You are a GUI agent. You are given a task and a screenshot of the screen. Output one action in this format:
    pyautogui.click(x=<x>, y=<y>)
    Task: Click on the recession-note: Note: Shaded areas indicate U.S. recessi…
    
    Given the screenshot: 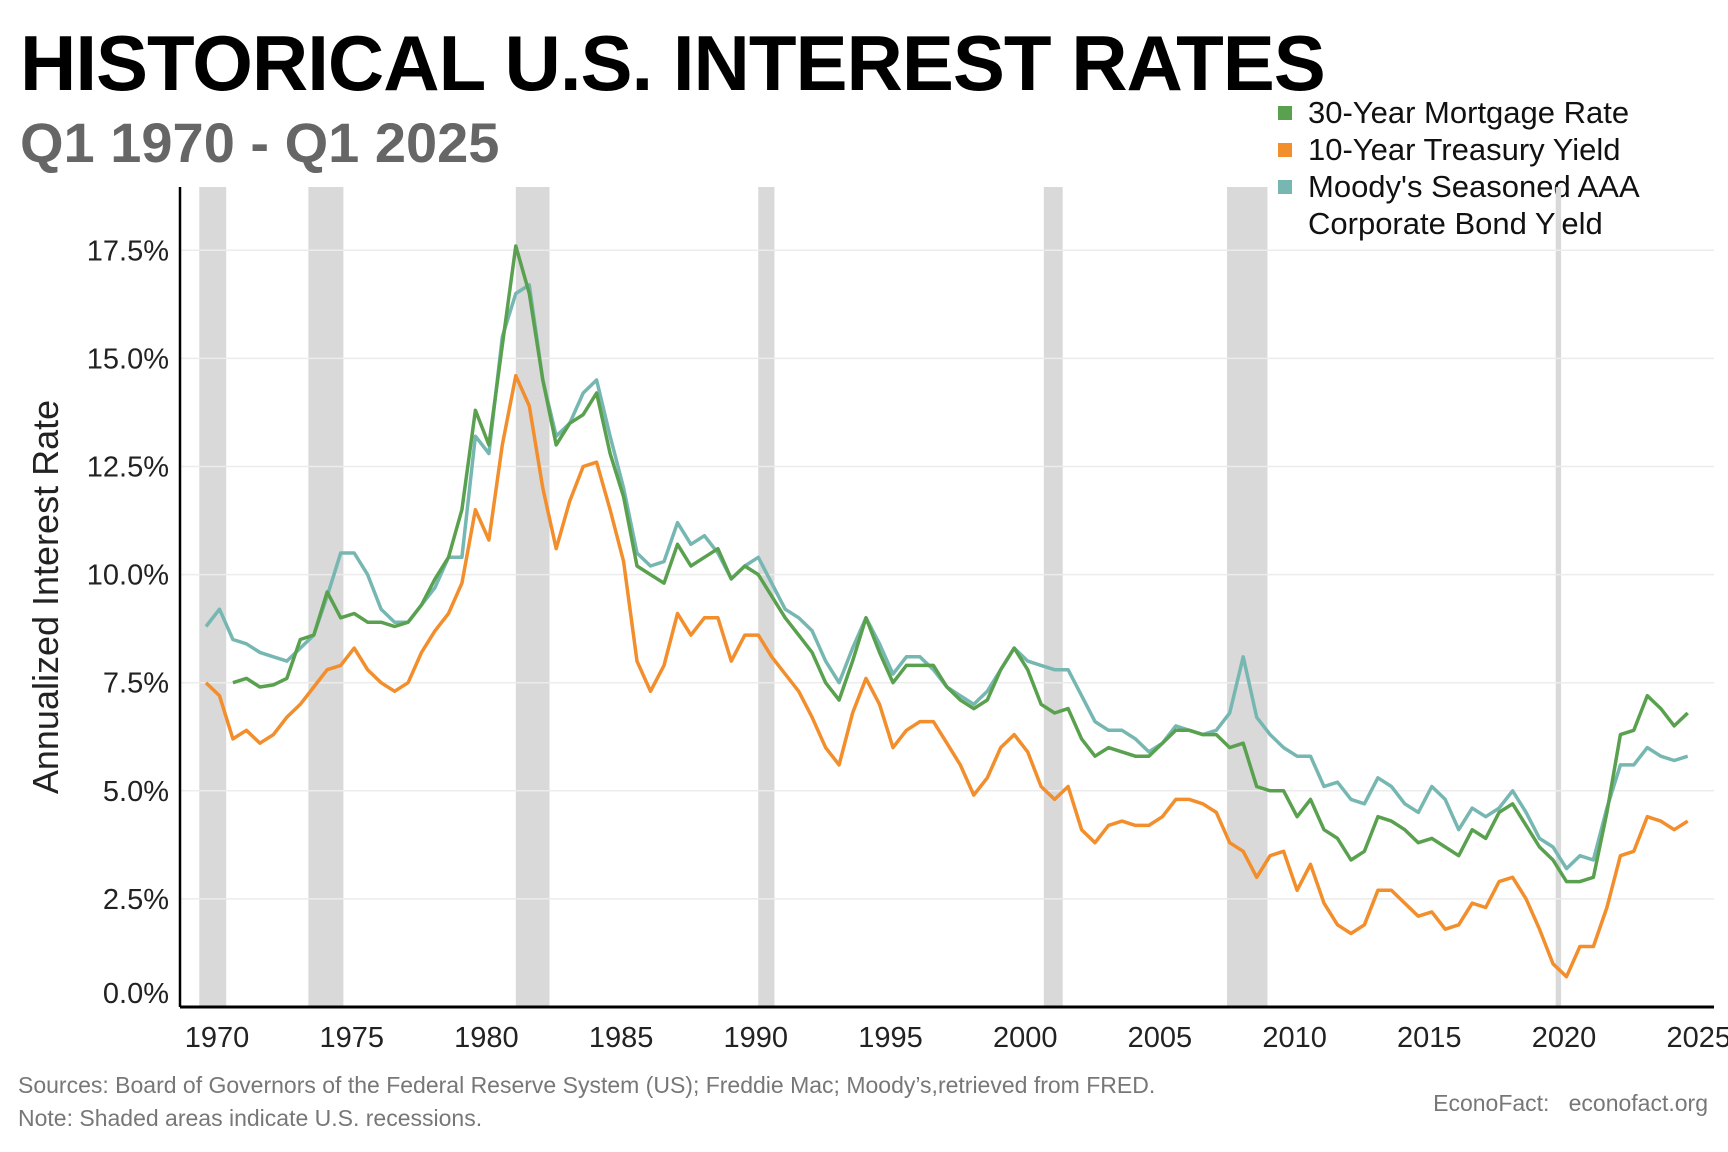 What is the action you would take?
    pyautogui.click(x=250, y=1118)
    